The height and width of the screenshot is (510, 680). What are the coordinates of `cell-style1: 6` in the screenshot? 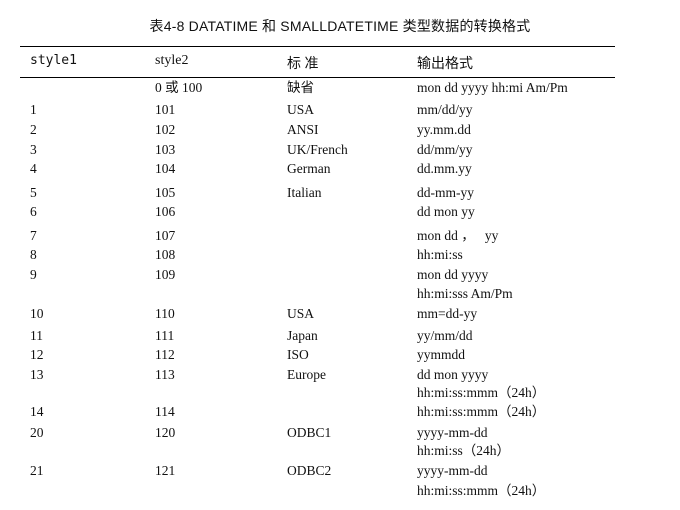 It's located at (33, 211).